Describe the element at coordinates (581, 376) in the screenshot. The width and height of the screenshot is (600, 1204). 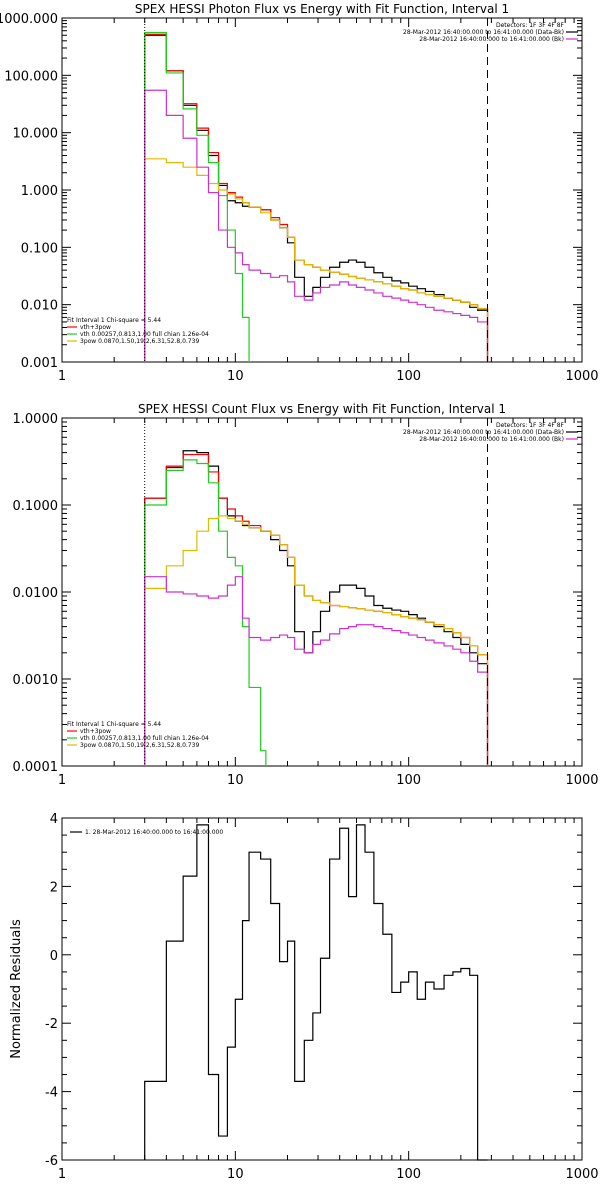
I see `chart-0-xtick-label-3: 1000` at that location.